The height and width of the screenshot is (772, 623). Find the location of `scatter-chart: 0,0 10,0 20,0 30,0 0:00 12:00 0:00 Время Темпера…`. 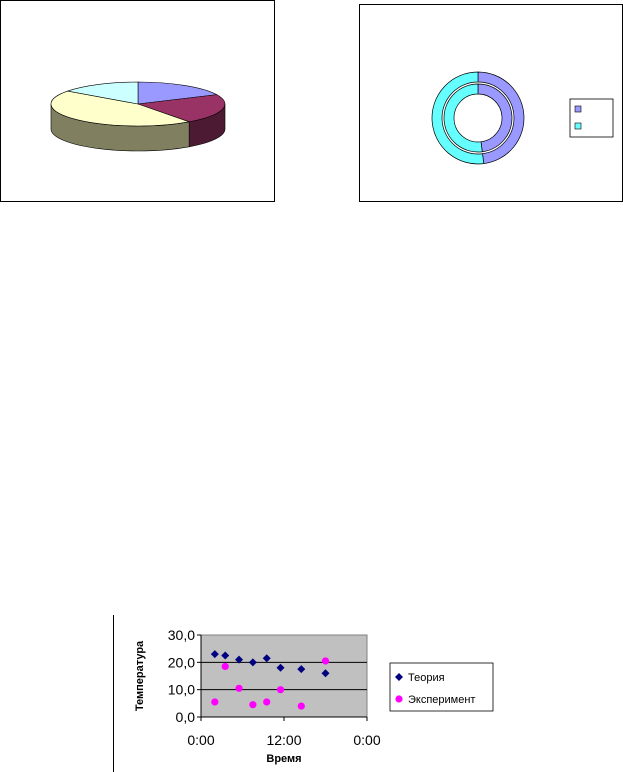

scatter-chart: 0,0 10,0 20,0 30,0 0:00 12:00 0:00 Время Темпера… is located at coordinates (314, 696).